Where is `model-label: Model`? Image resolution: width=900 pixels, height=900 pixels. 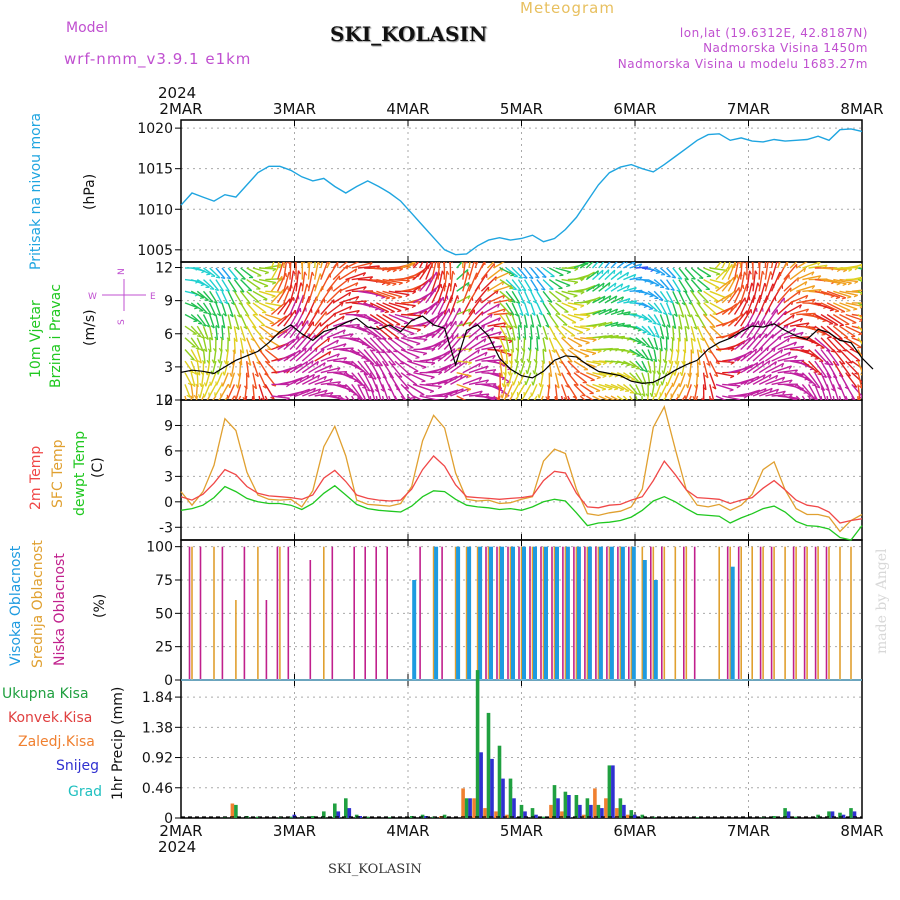
model-label: Model is located at coordinates (87, 28).